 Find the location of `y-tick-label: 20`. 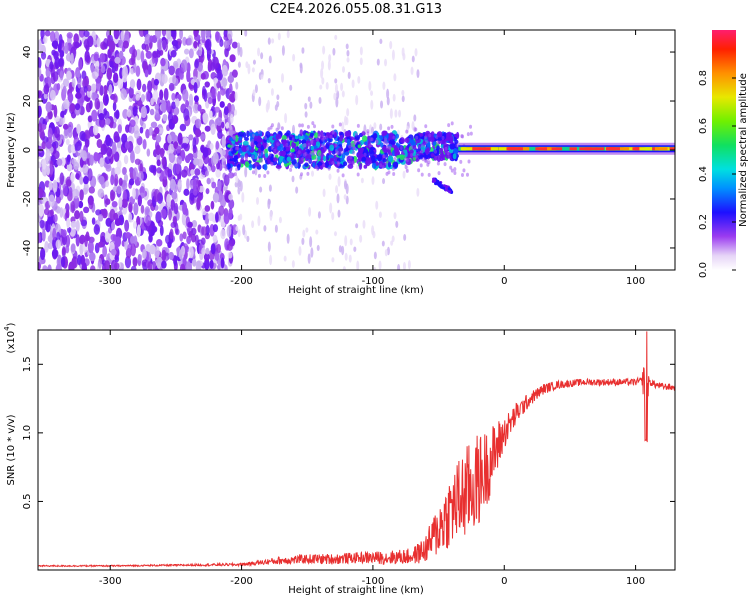

y-tick-label: 20 is located at coordinates (27, 101).